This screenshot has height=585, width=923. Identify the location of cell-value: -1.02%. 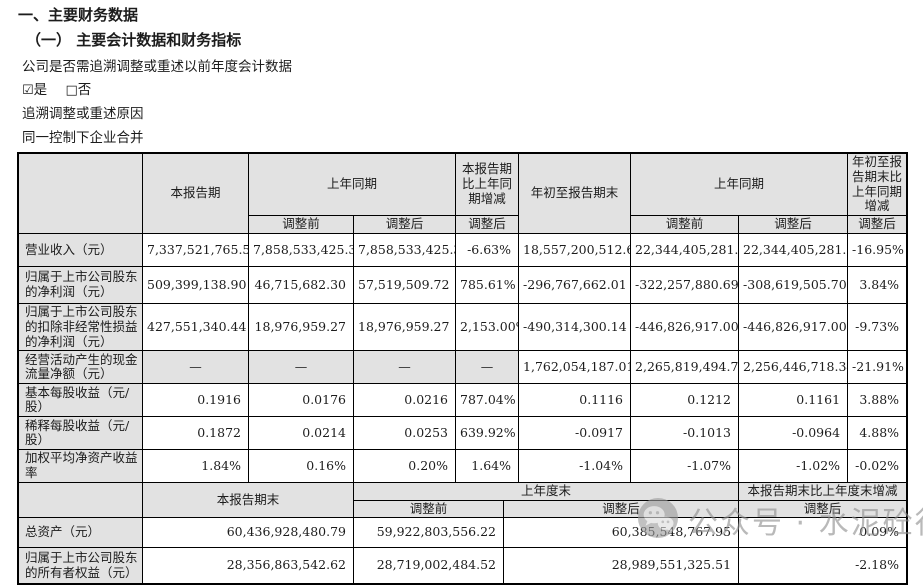
(793, 466).